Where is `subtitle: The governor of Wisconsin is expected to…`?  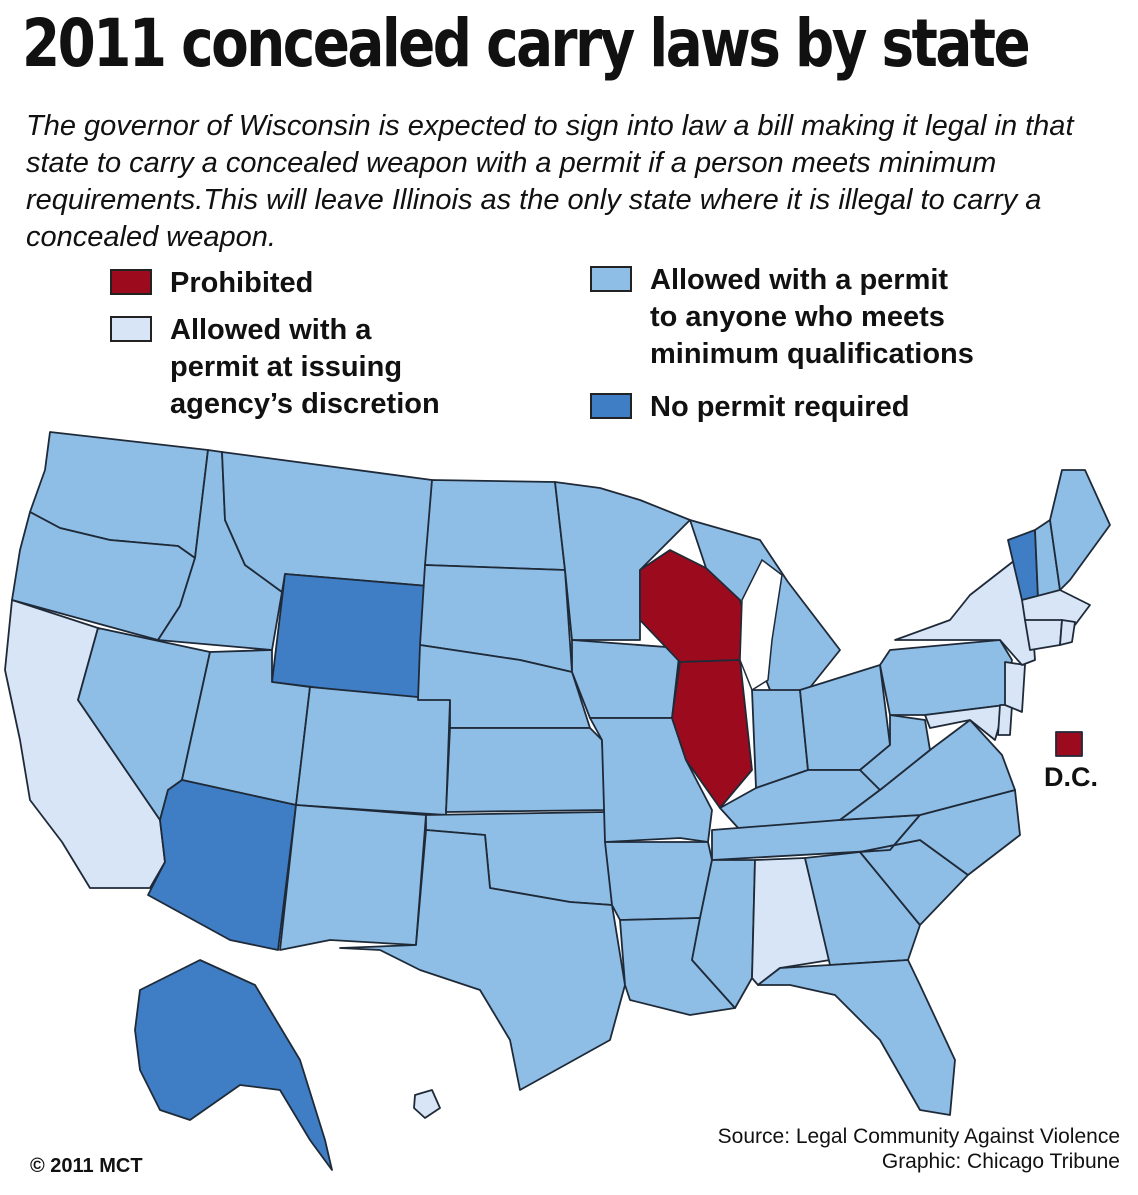 subtitle: The governor of Wisconsin is expected to… is located at coordinates (550, 181).